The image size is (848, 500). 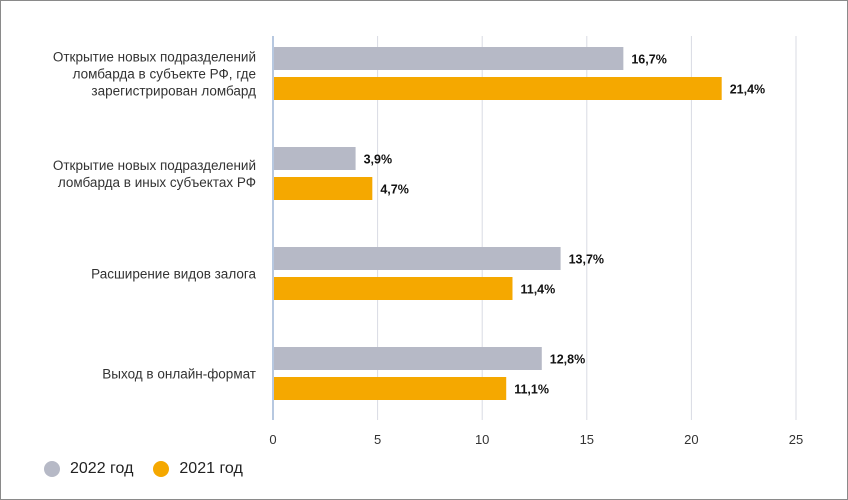 I want to click on legend-label-2022: 2022 год, so click(x=102, y=468).